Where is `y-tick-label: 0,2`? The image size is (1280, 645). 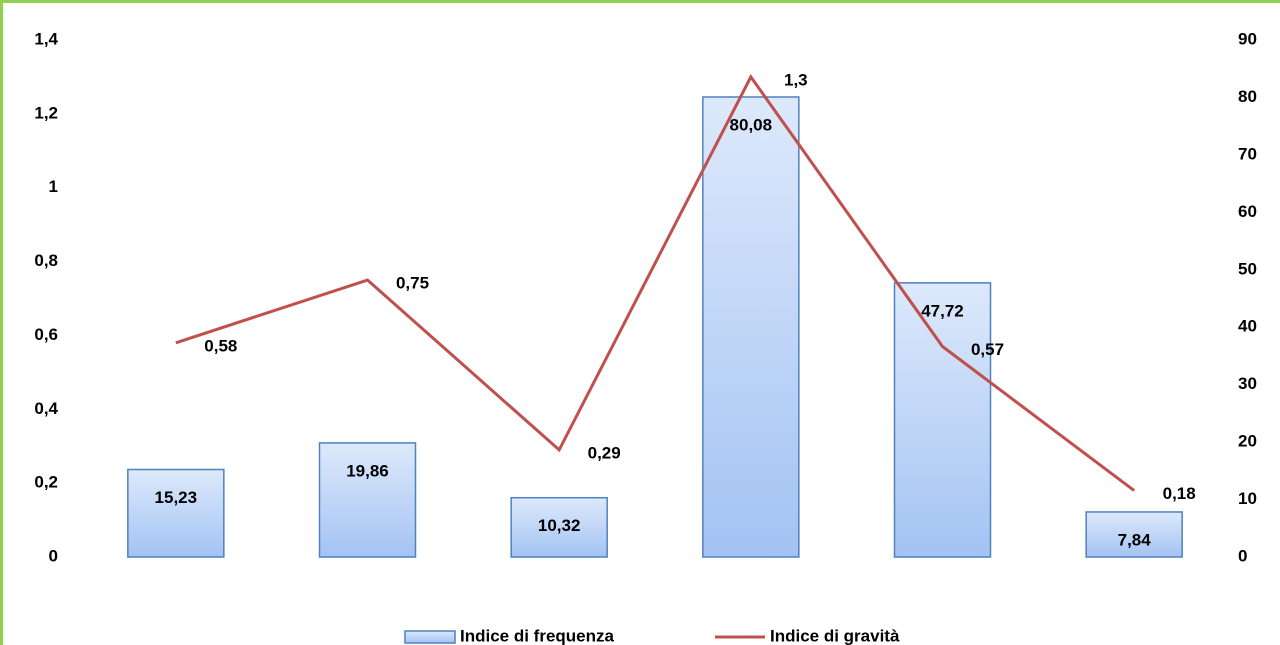 y-tick-label: 0,2 is located at coordinates (46, 482).